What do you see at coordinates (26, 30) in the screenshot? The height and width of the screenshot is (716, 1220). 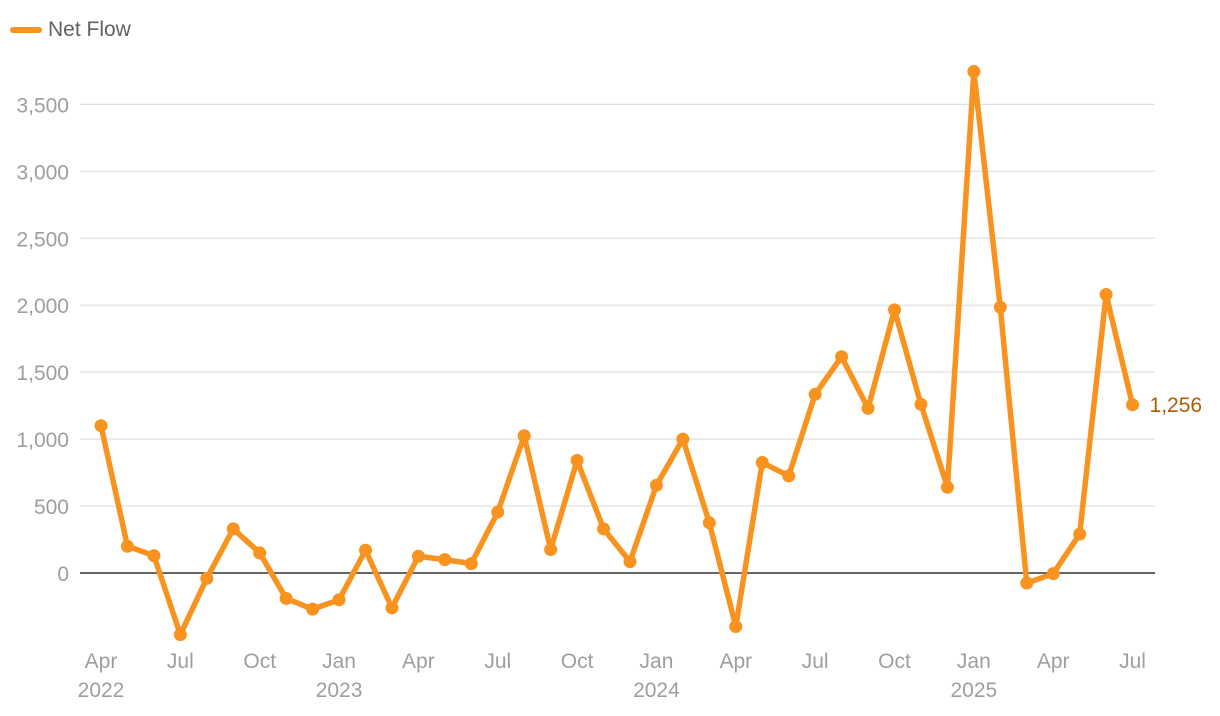 I see `legend-swatch` at bounding box center [26, 30].